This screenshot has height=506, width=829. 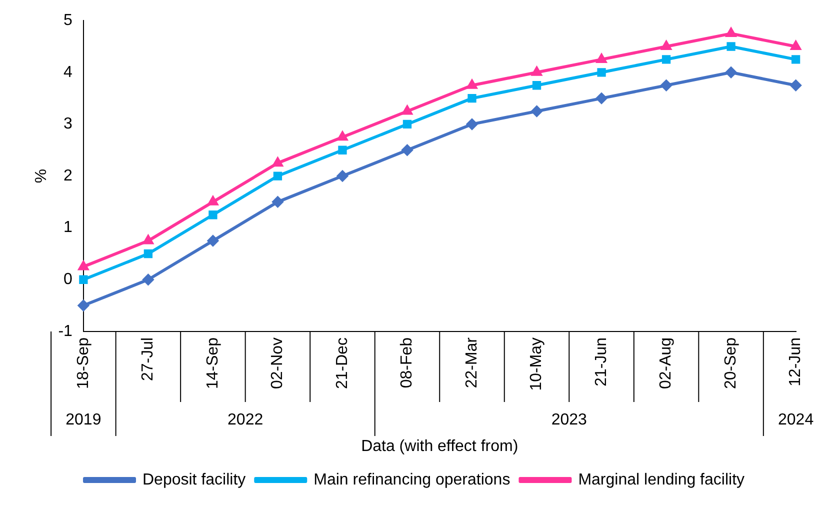 What do you see at coordinates (68, 21) in the screenshot?
I see `y-tick-label: 5` at bounding box center [68, 21].